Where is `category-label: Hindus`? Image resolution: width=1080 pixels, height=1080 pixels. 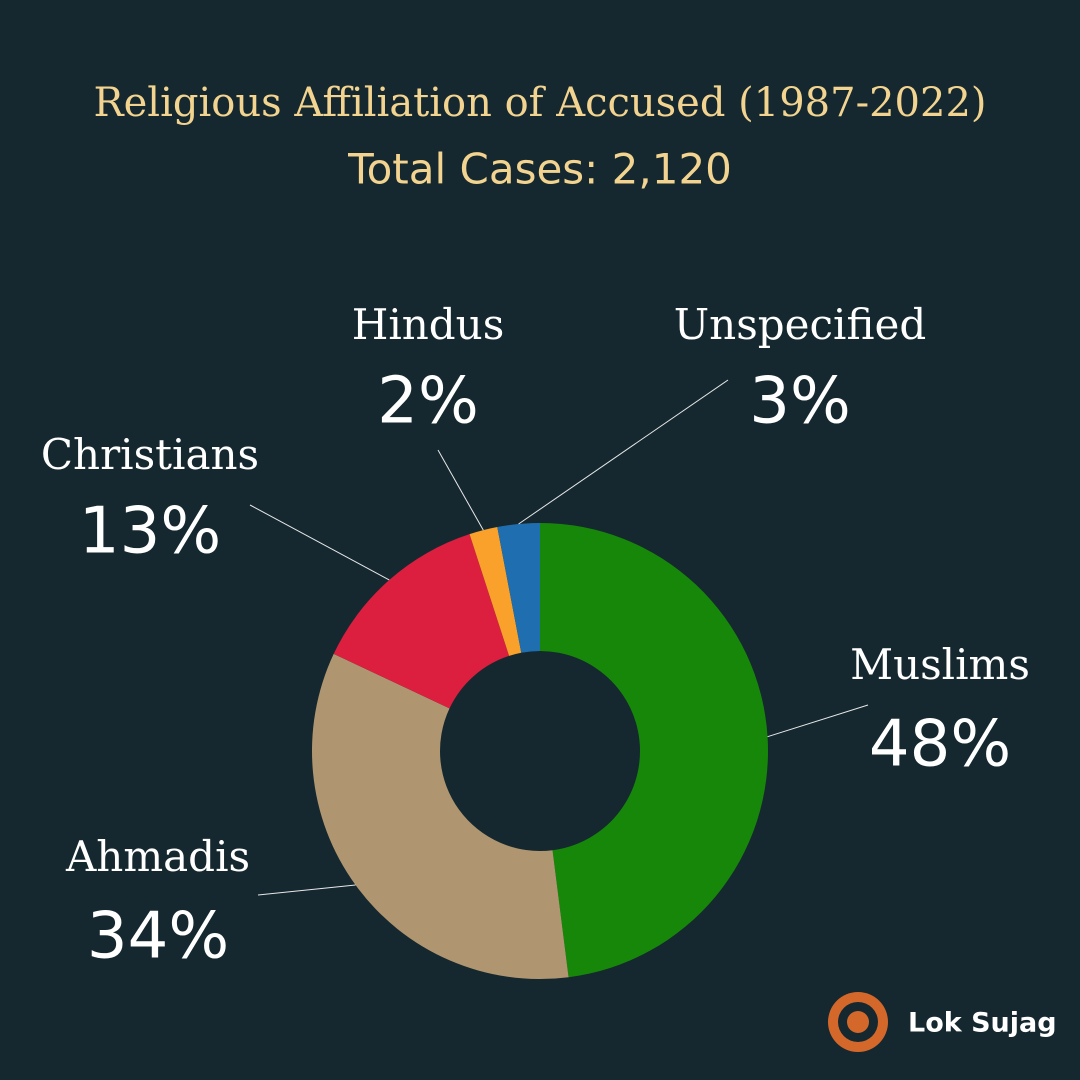 category-label: Hindus is located at coordinates (428, 324).